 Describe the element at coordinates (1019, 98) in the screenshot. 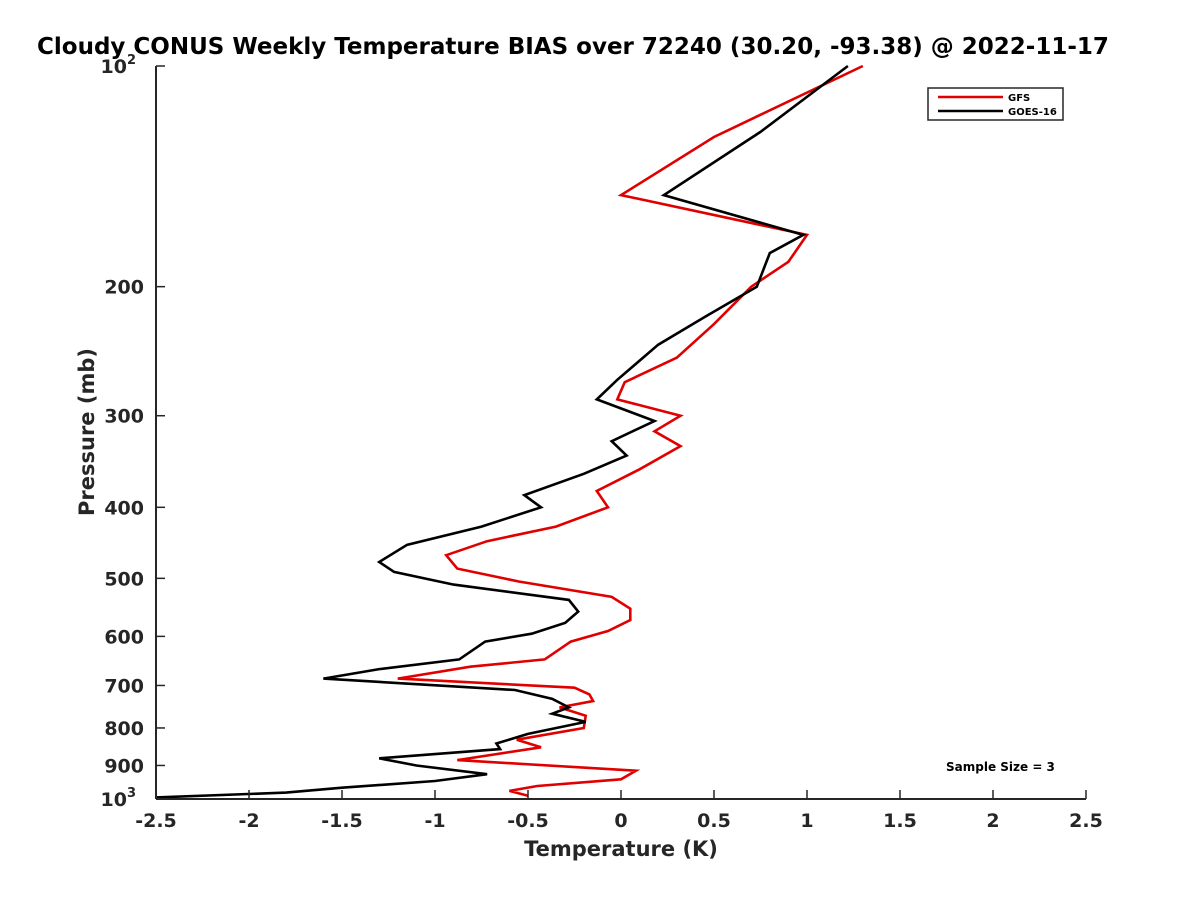

I see `legend-label-gfs: GFS` at that location.